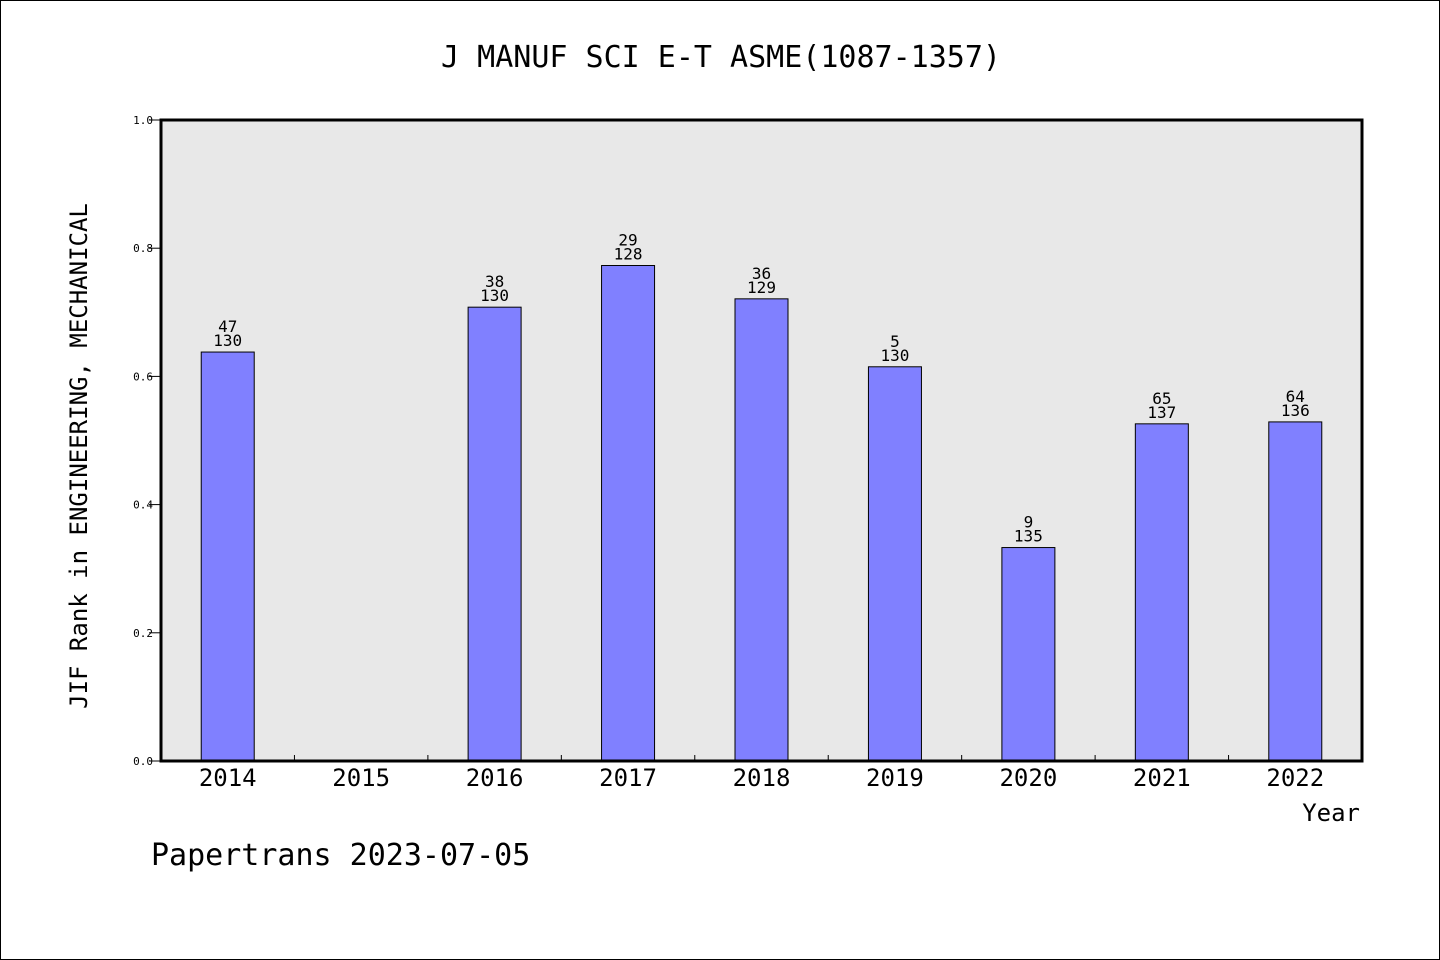  Describe the element at coordinates (143, 761) in the screenshot. I see `y-tick-label: 0.0` at that location.